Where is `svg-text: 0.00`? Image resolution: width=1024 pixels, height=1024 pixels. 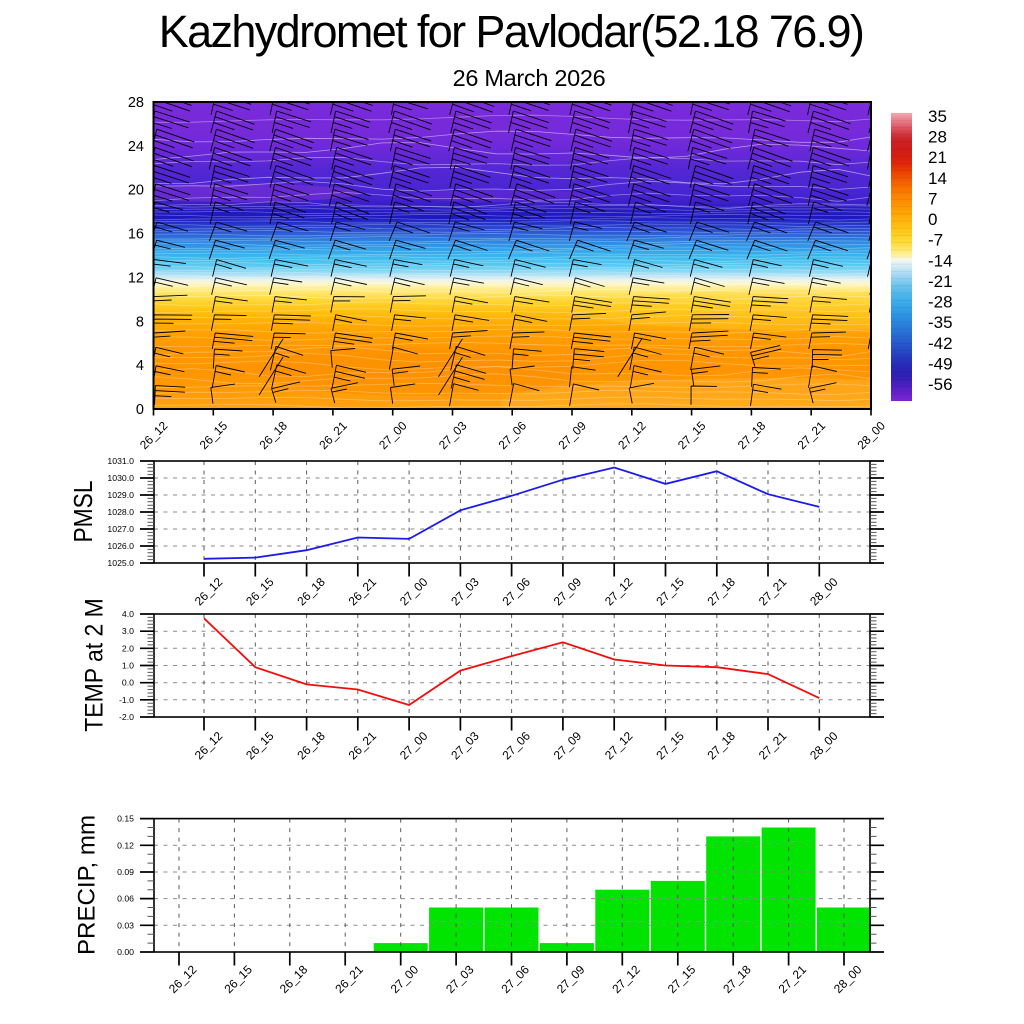 svg-text: 0.00 is located at coordinates (125, 952).